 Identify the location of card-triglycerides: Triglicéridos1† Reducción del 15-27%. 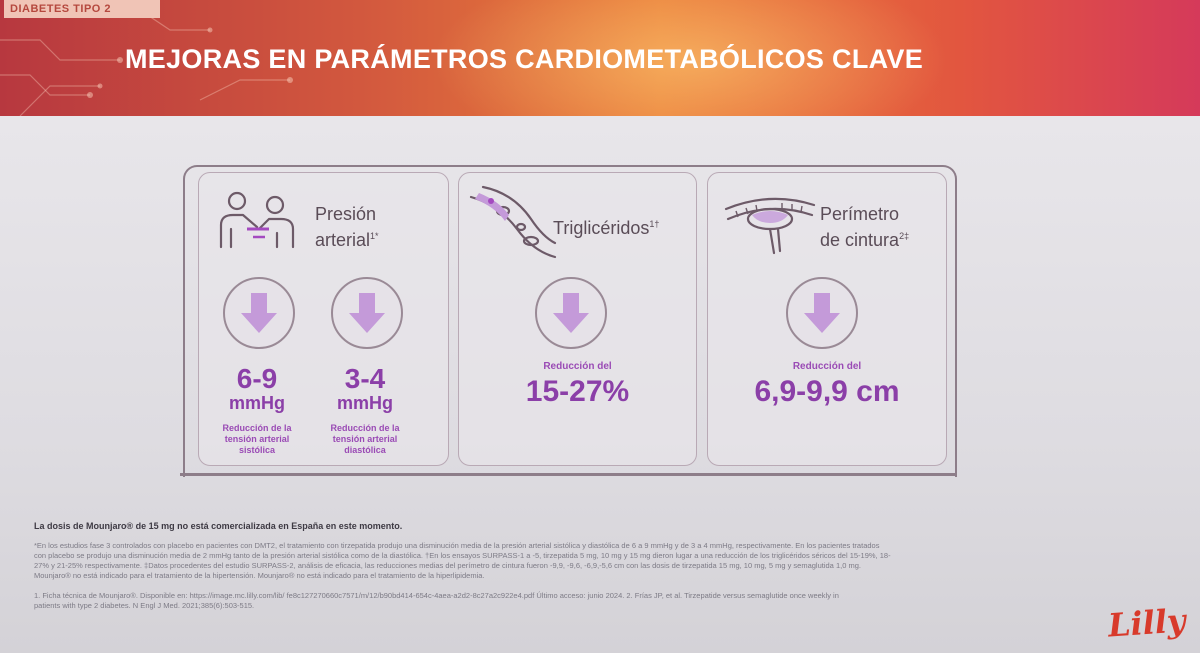
(577, 319).